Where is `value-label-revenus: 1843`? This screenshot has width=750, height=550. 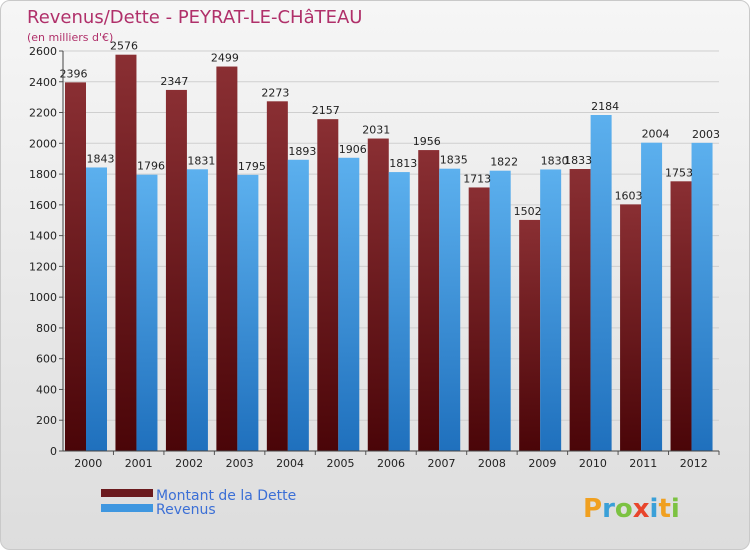
value-label-revenus: 1843 is located at coordinates (101, 158).